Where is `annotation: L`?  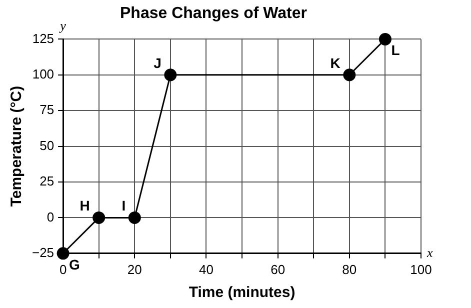
annotation: L is located at coordinates (395, 50).